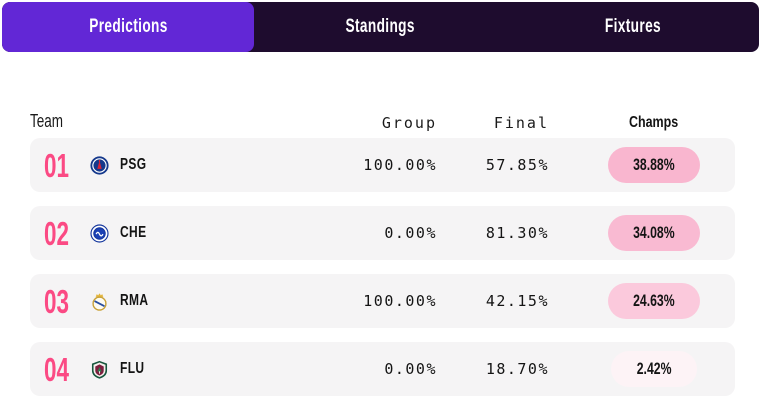  I want to click on tab-fixtures-label: Fixtures, so click(632, 26).